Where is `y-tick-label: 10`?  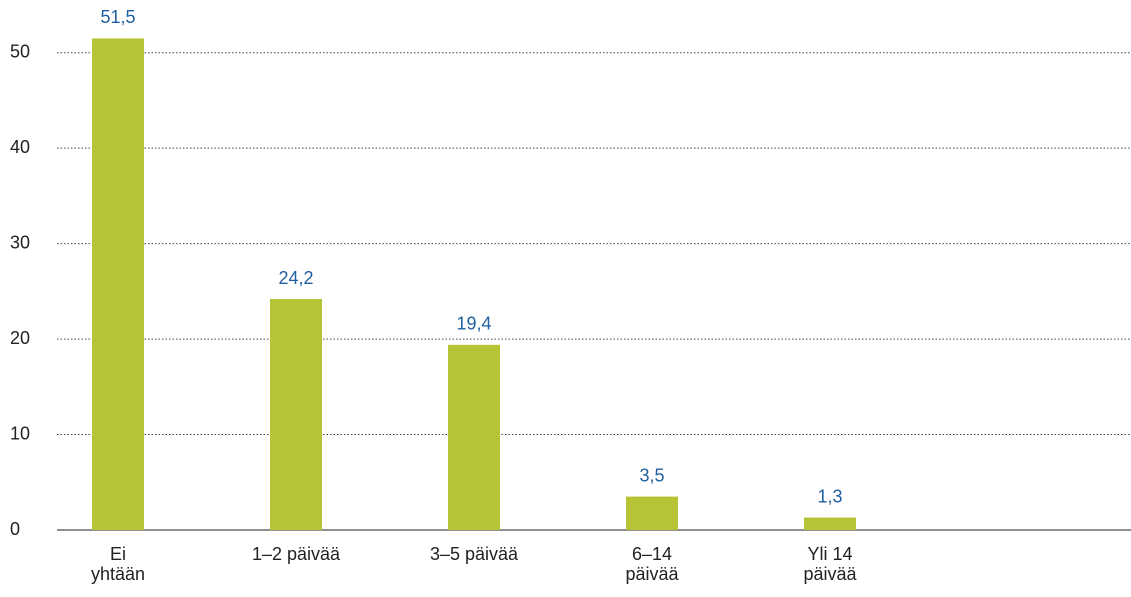
y-tick-label: 10 is located at coordinates (20, 433).